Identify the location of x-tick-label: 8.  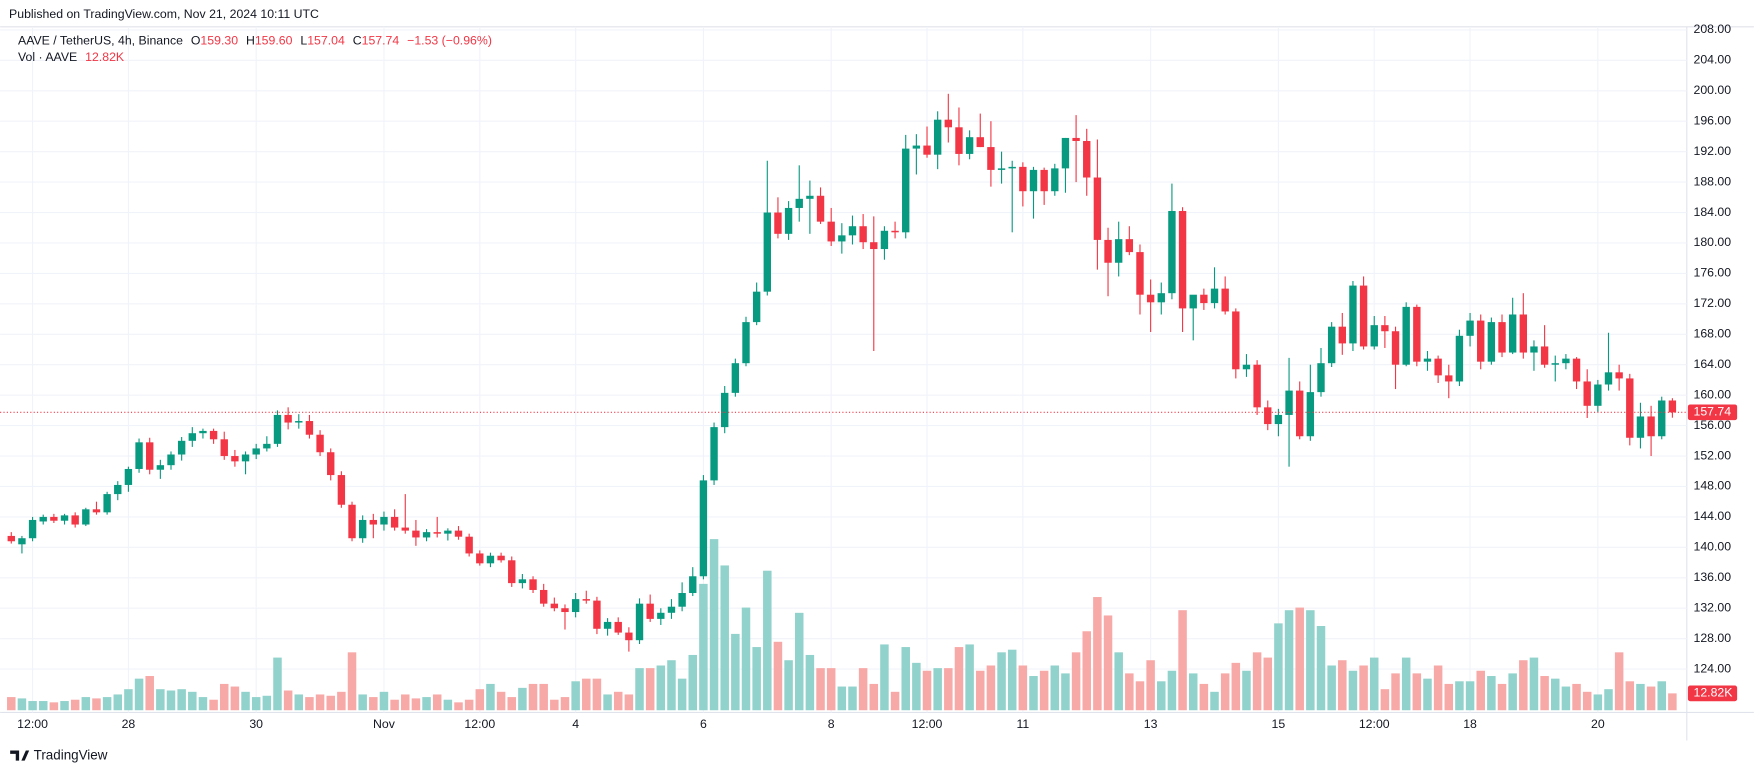
(831, 724).